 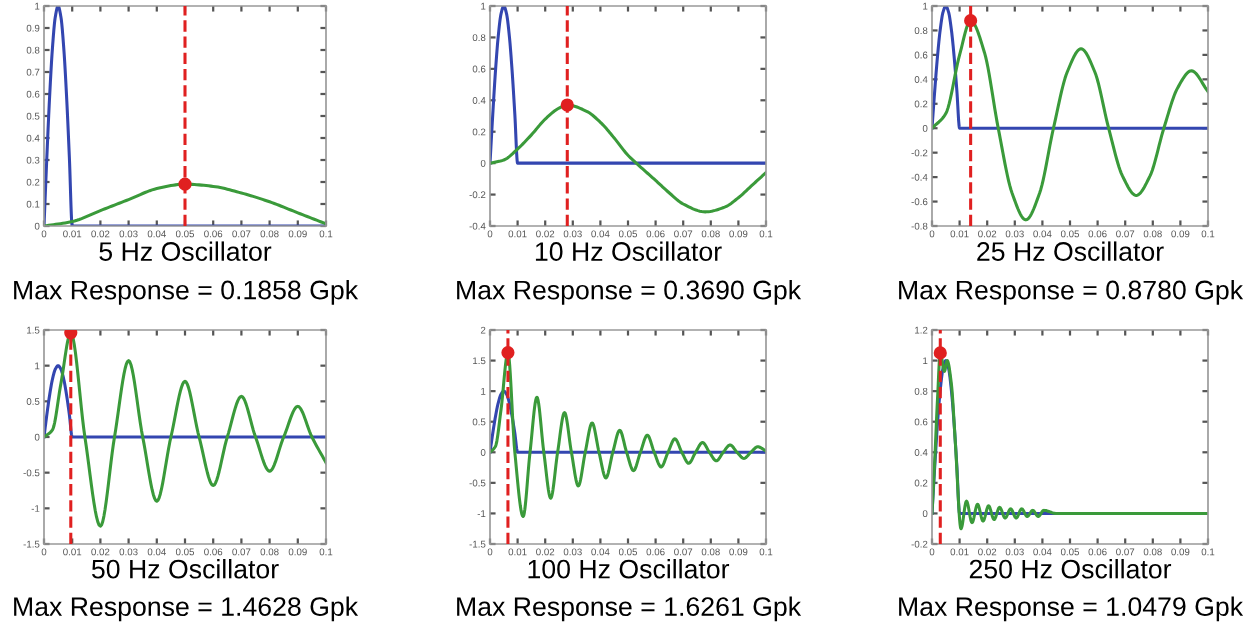 I want to click on text: 5 Hz Oscillator, so click(x=185, y=251).